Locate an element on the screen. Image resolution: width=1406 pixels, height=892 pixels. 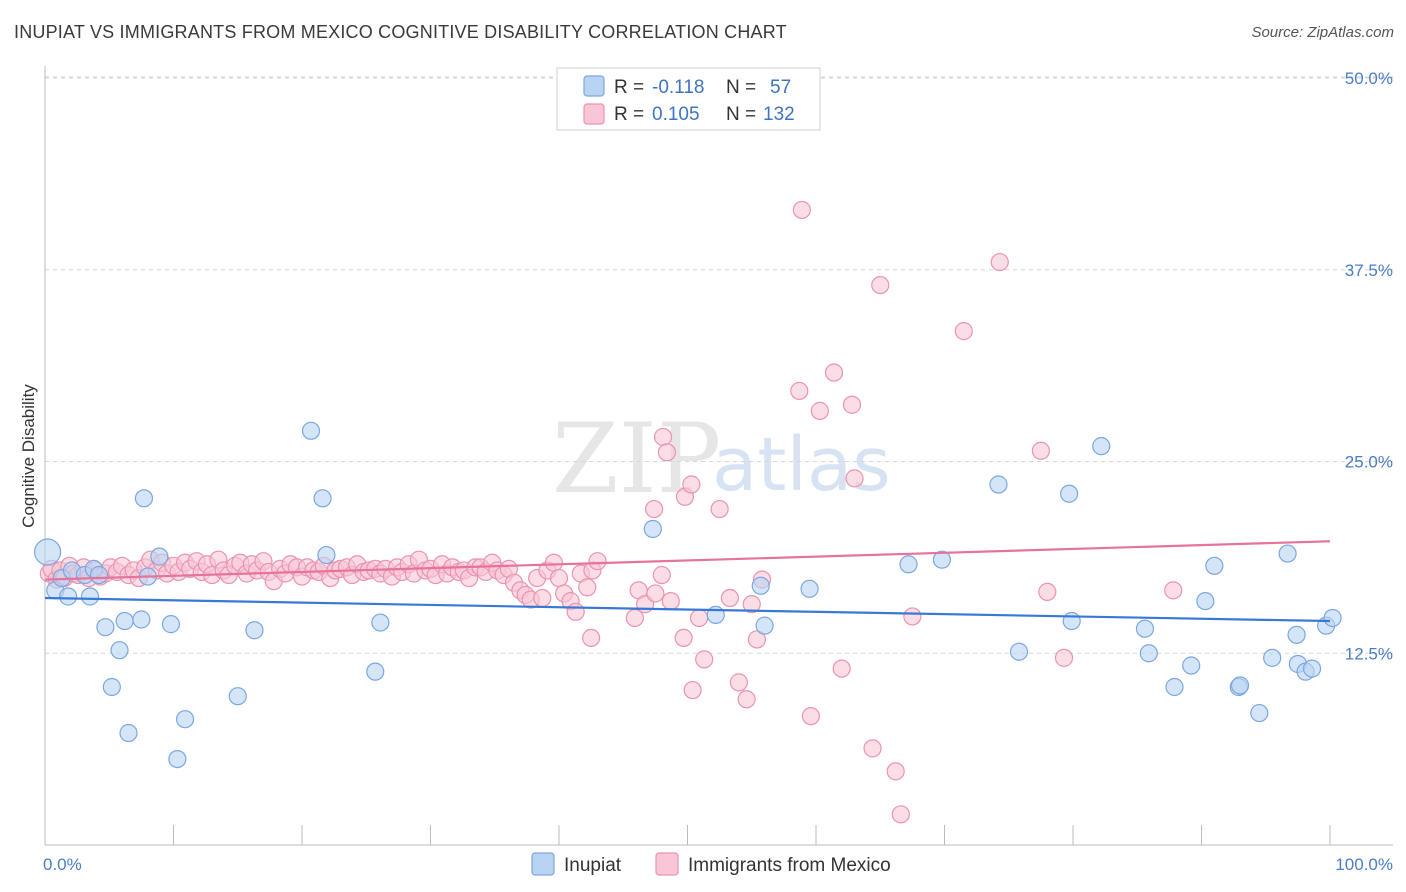
legend-n-value-mexico: 132 is located at coordinates (779, 114).